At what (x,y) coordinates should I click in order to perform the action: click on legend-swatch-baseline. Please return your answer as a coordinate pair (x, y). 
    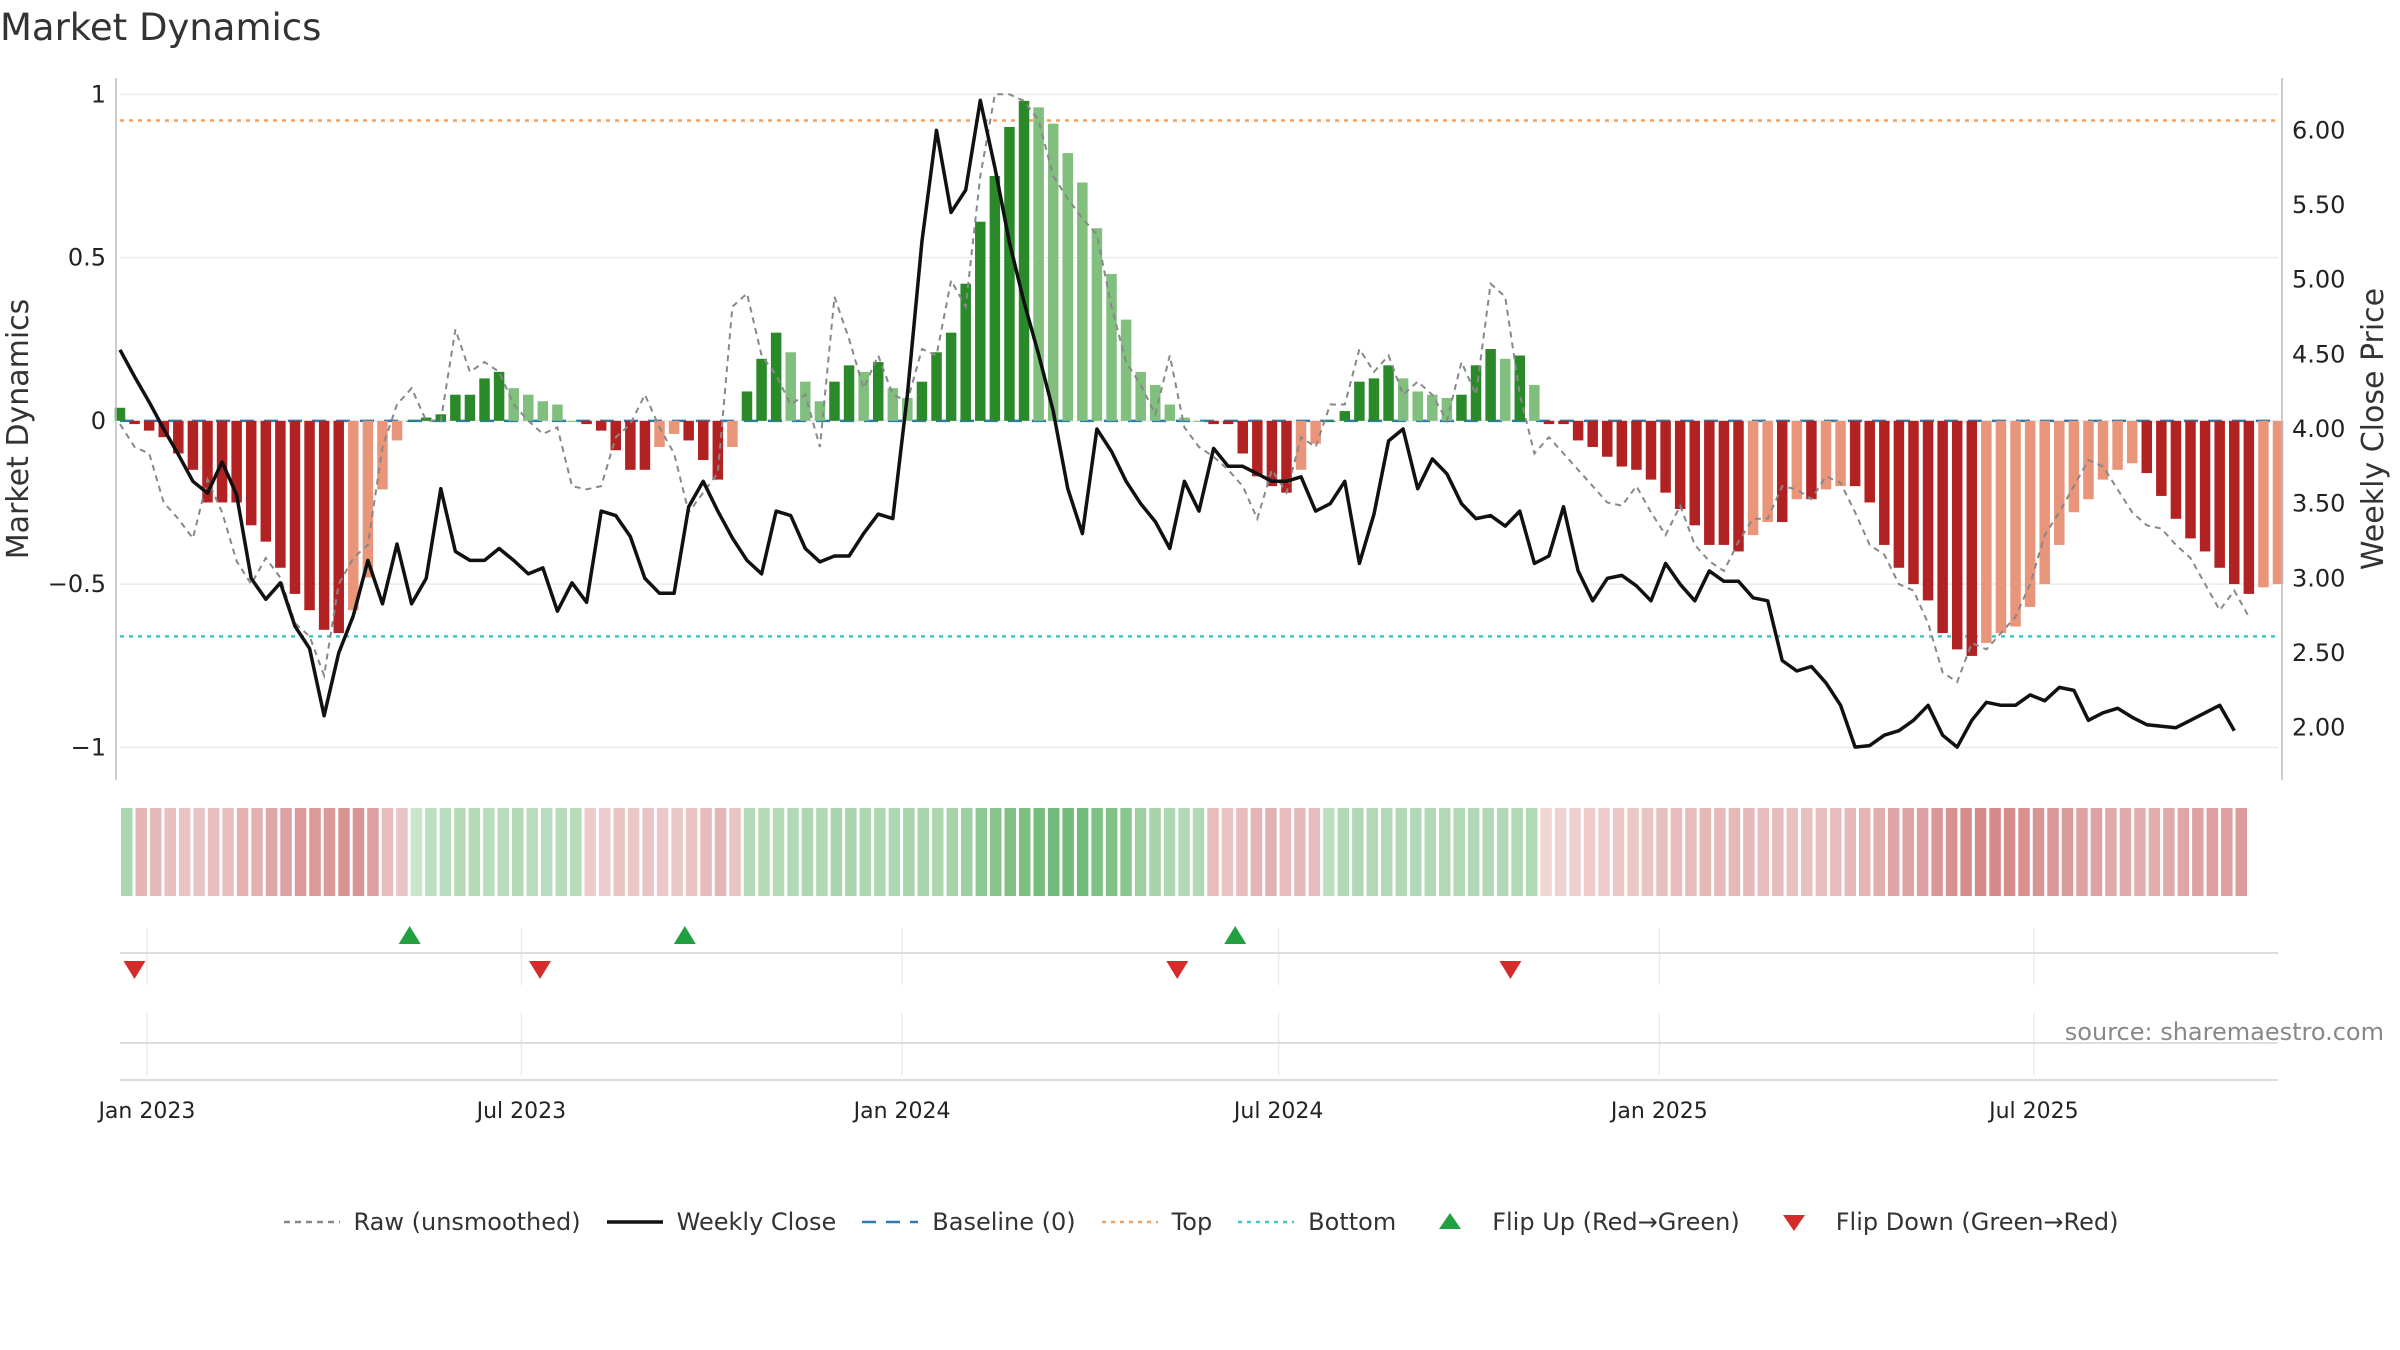
    Looking at the image, I should click on (890, 1222).